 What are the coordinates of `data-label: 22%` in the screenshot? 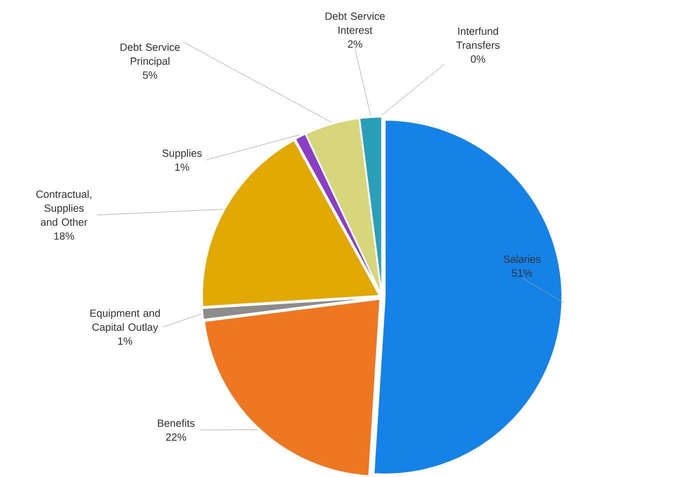 It's located at (176, 437).